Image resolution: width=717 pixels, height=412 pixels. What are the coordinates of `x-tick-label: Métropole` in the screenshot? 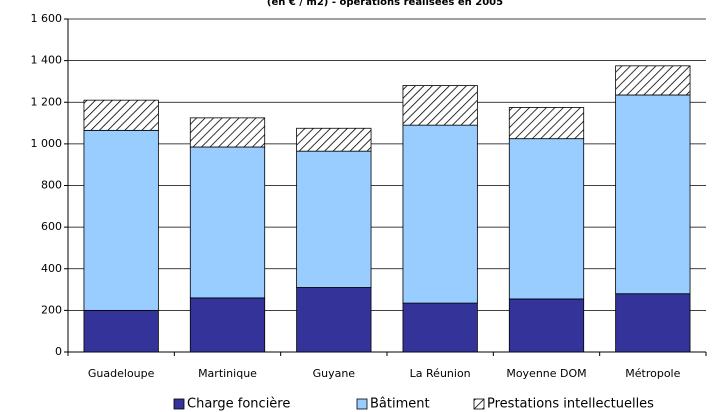 It's located at (652, 373).